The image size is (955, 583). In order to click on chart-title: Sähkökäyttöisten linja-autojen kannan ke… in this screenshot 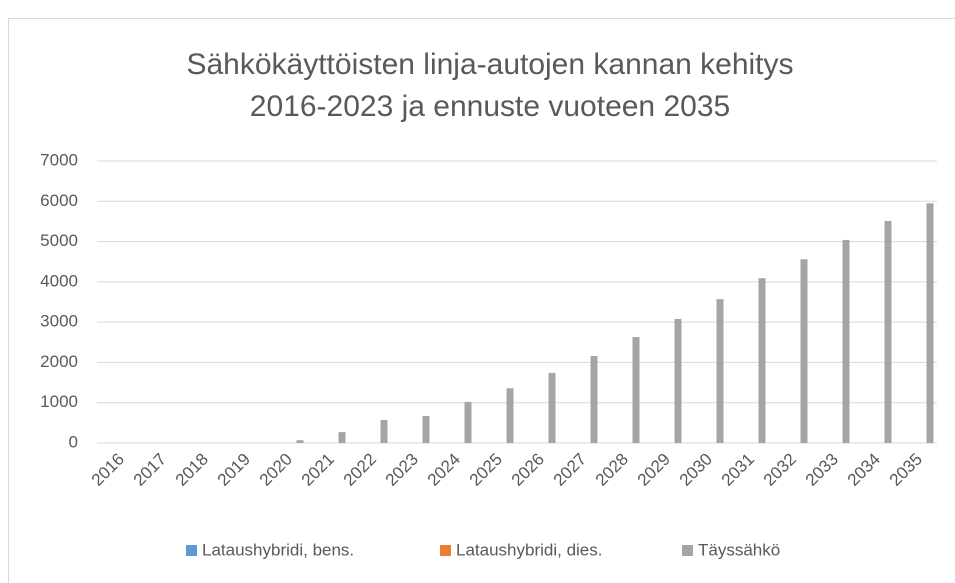, I will do `click(489, 64)`.